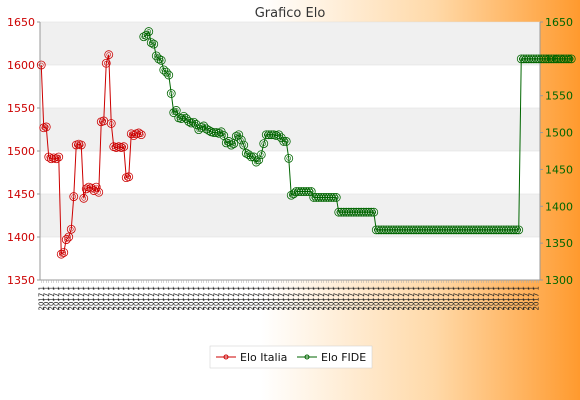 The image size is (580, 400). Describe the element at coordinates (343, 357) in the screenshot. I see `legend-fide-label: Elo FIDE` at that location.